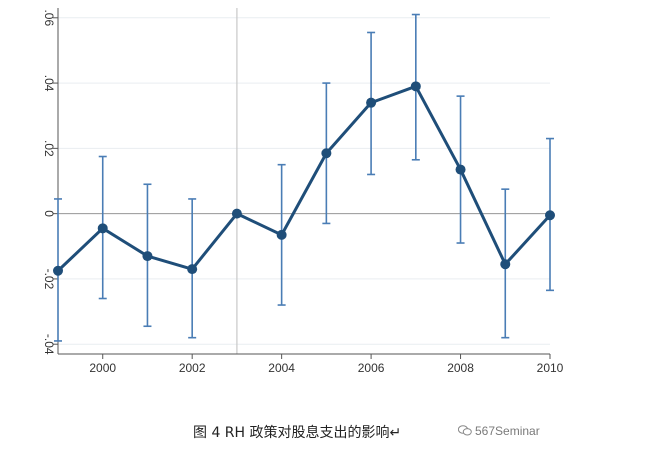 The image size is (657, 456). I want to click on x-tick-label: 2008, so click(460, 368).